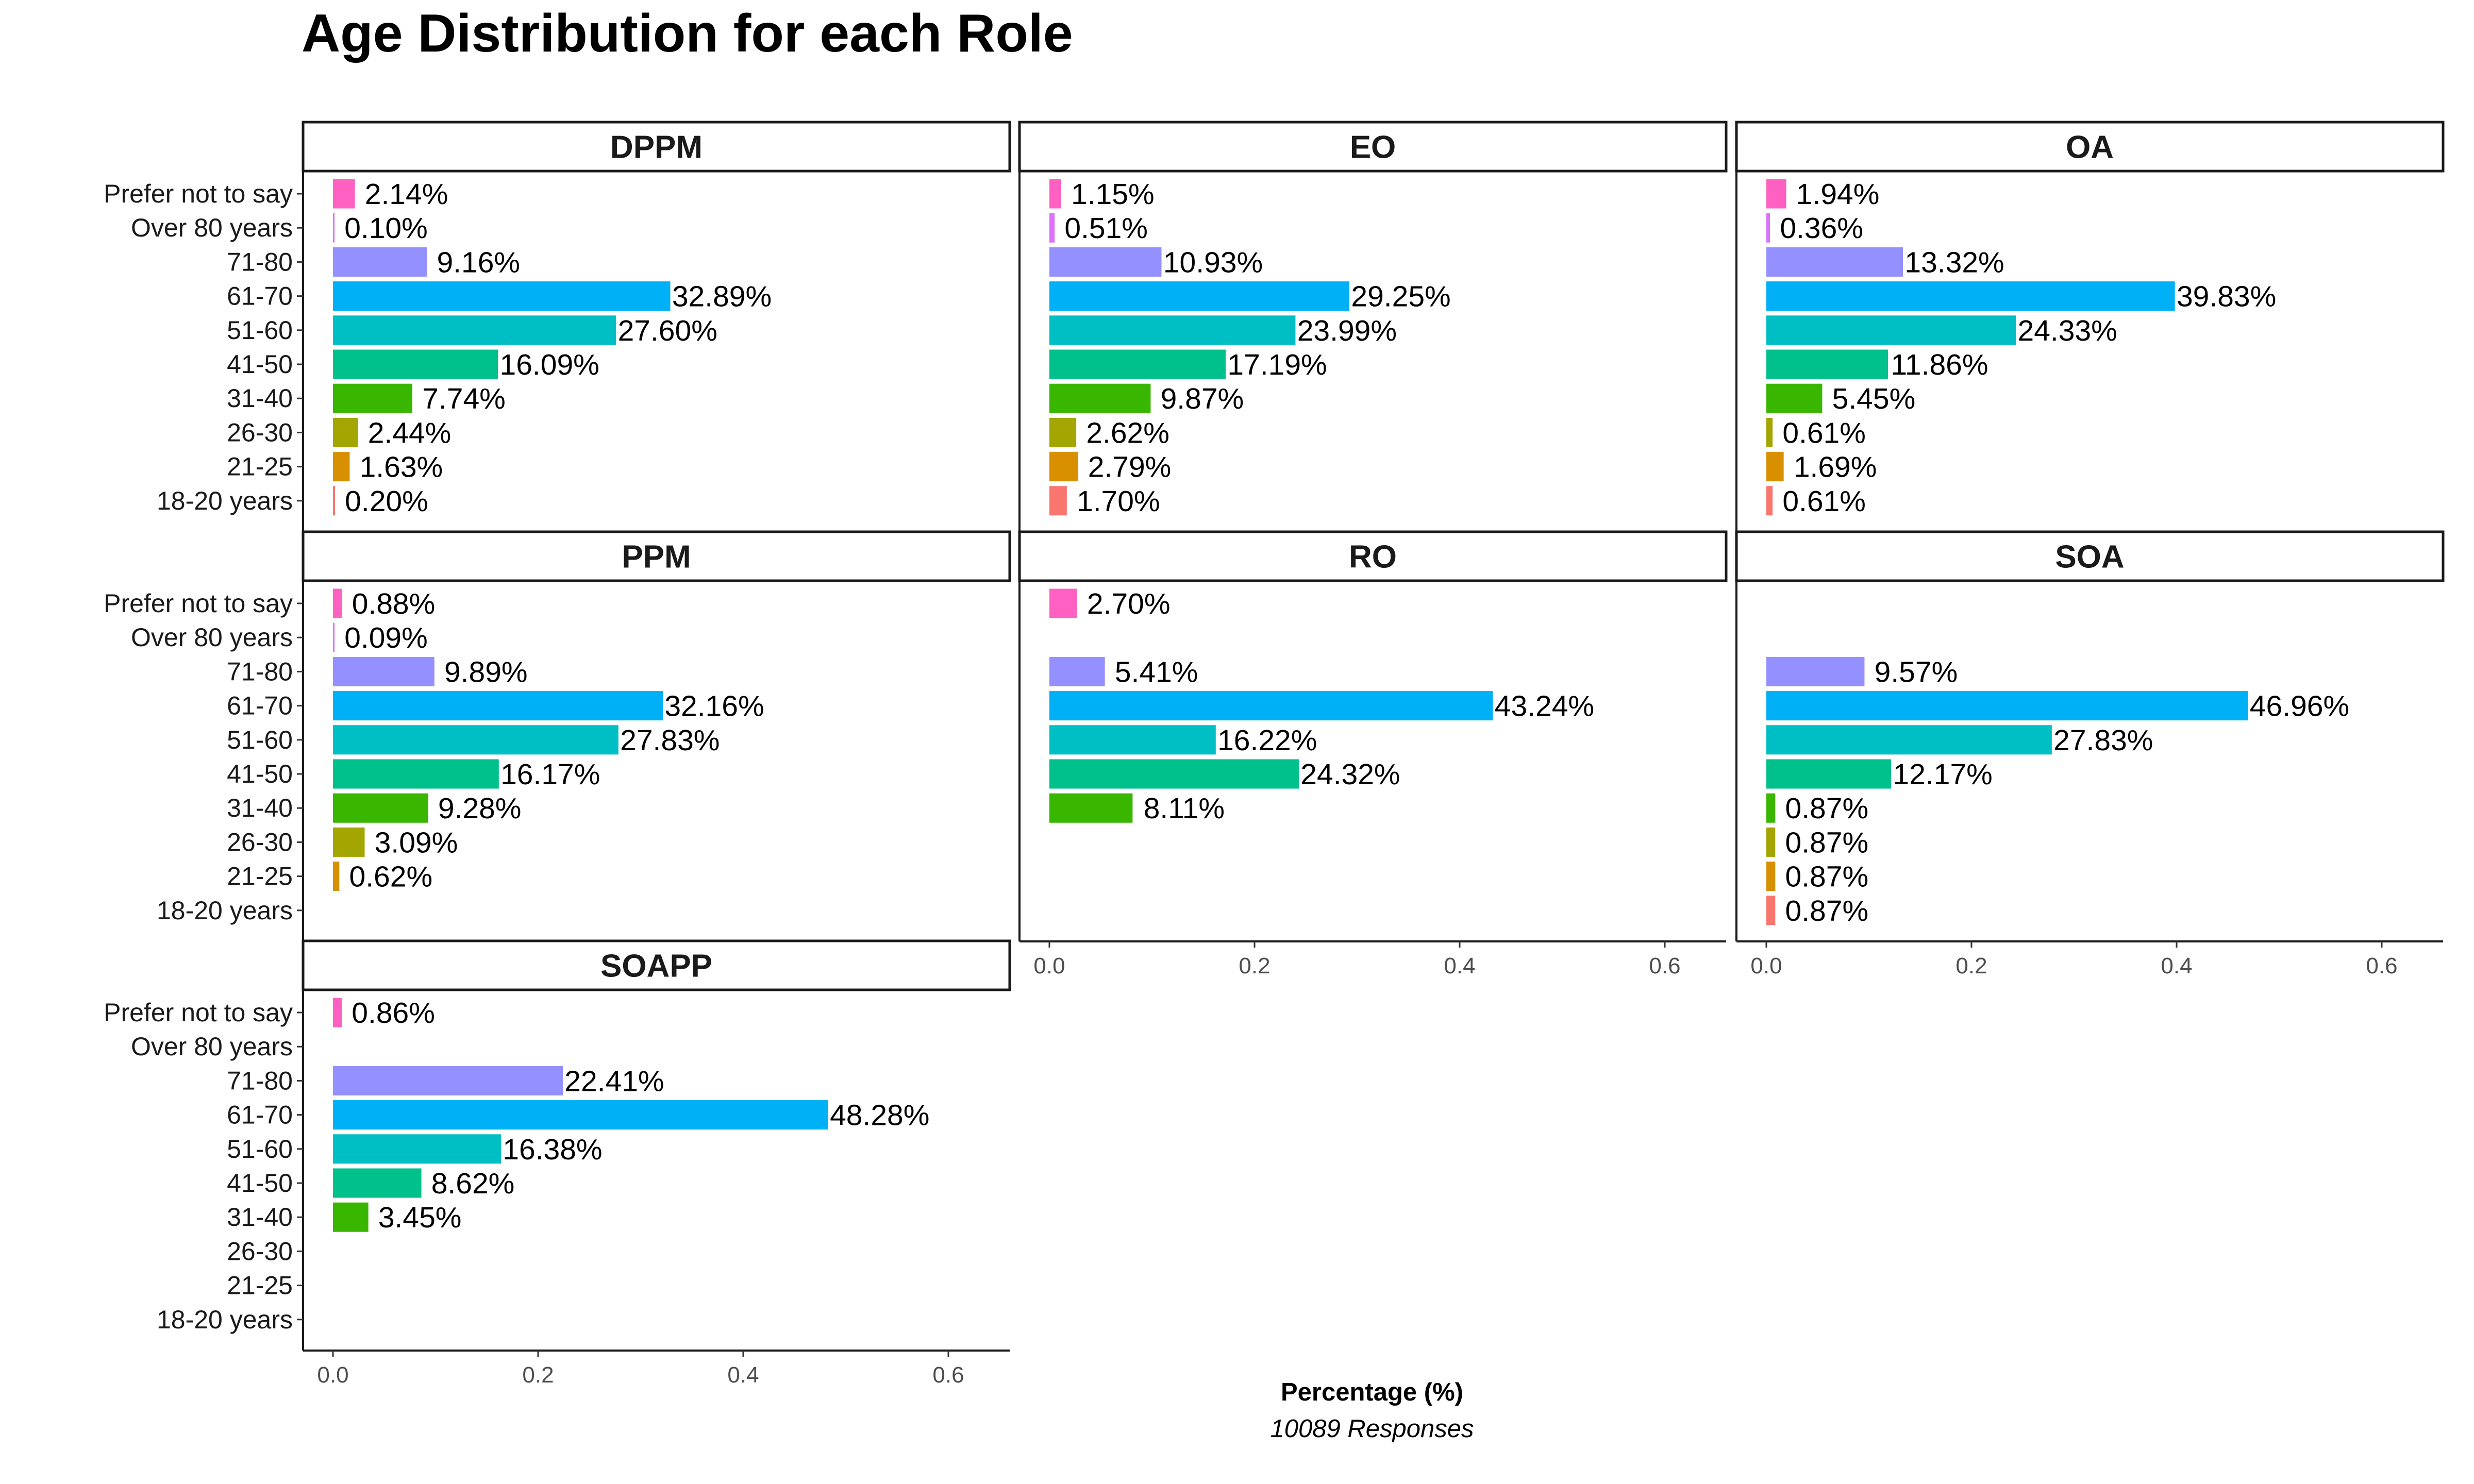  Describe the element at coordinates (420, 1217) in the screenshot. I see `data-label: 3.45%` at that location.